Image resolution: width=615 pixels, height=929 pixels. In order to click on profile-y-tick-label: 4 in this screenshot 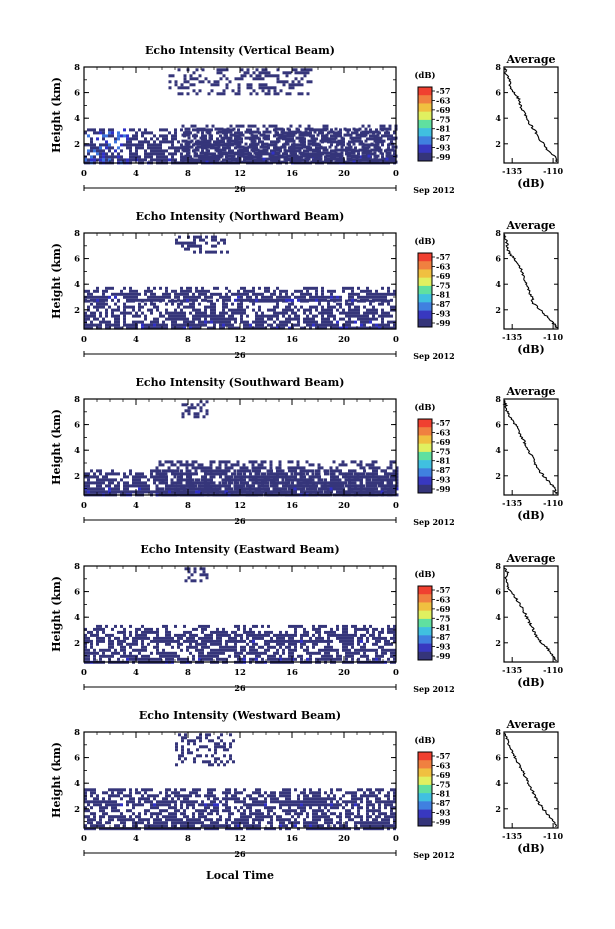, I will do `click(498, 284)`.